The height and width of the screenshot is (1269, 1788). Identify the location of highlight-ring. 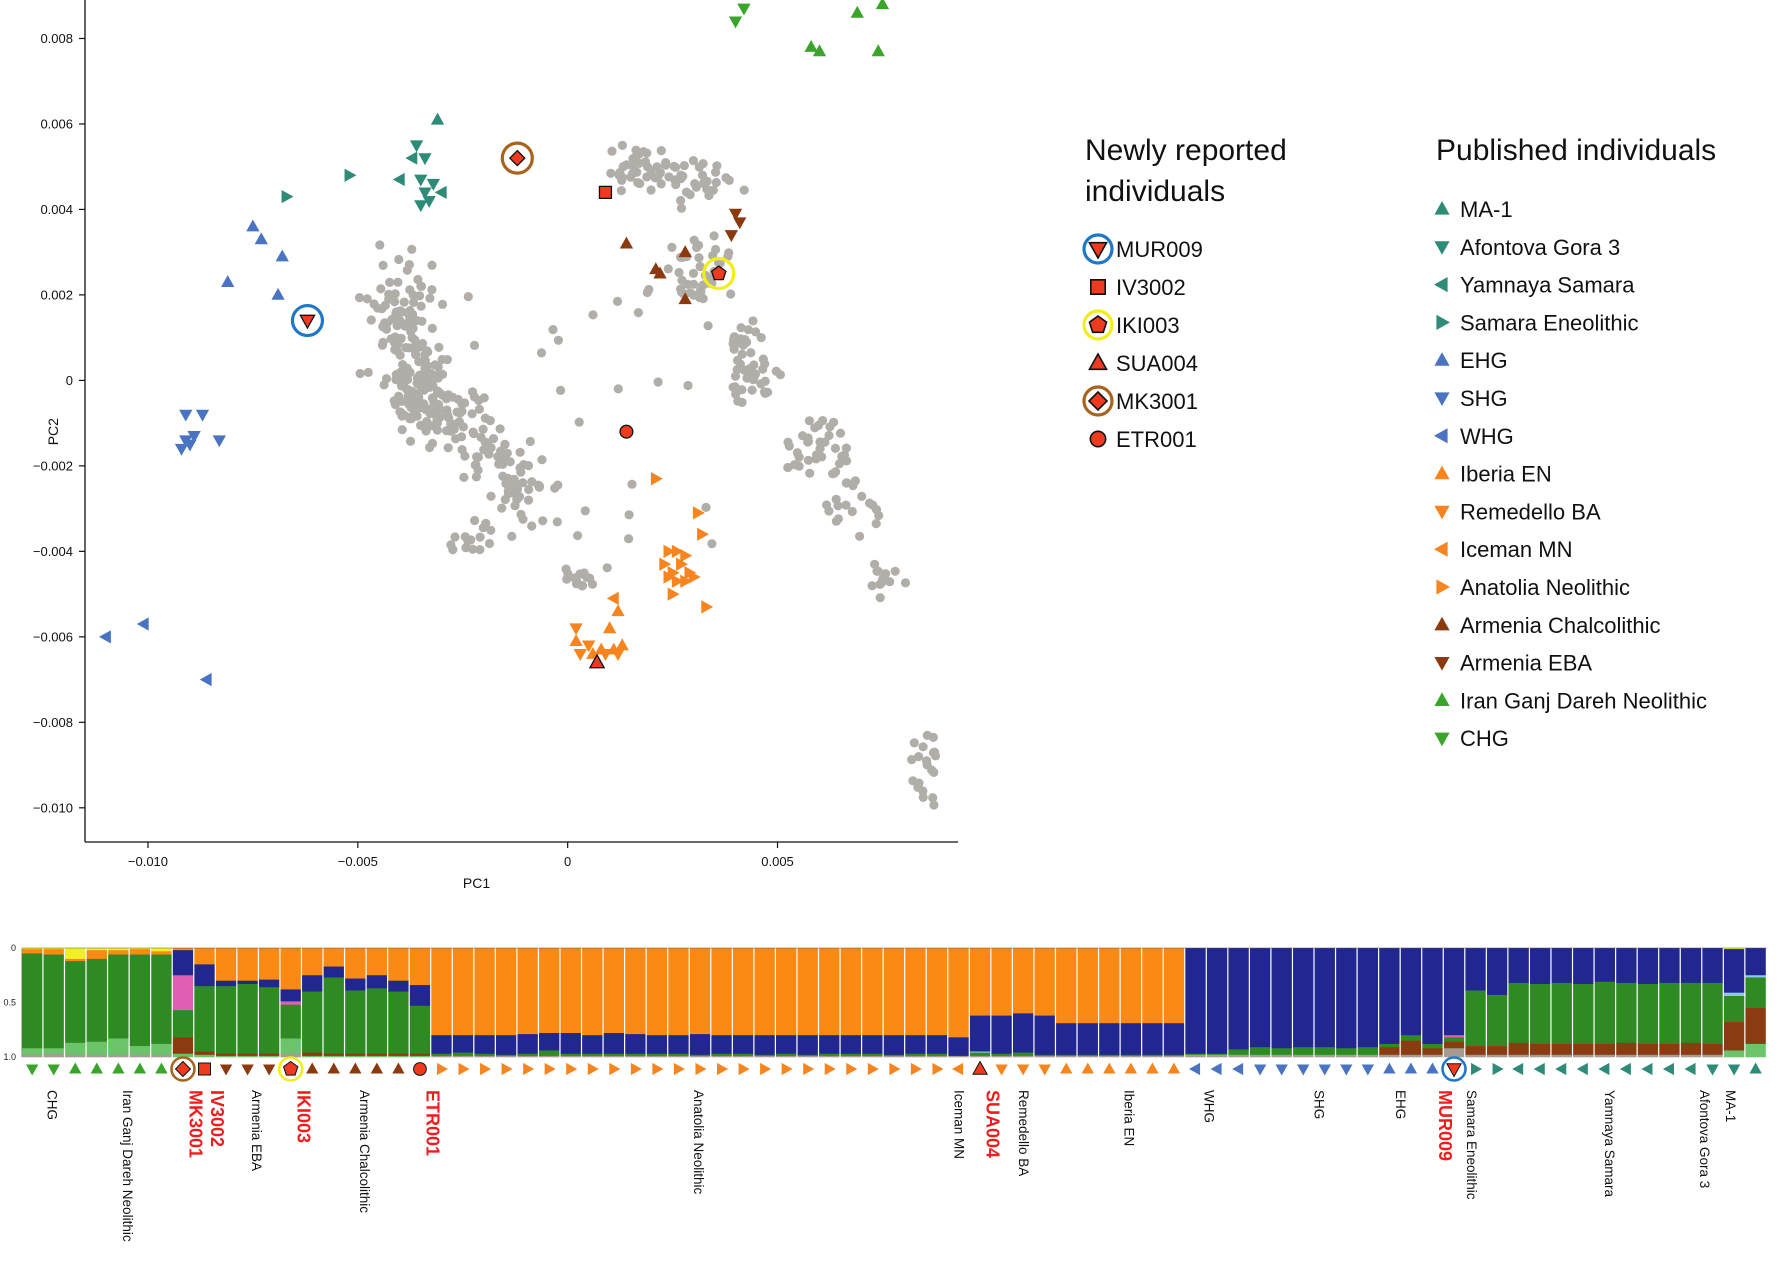
(1098, 249).